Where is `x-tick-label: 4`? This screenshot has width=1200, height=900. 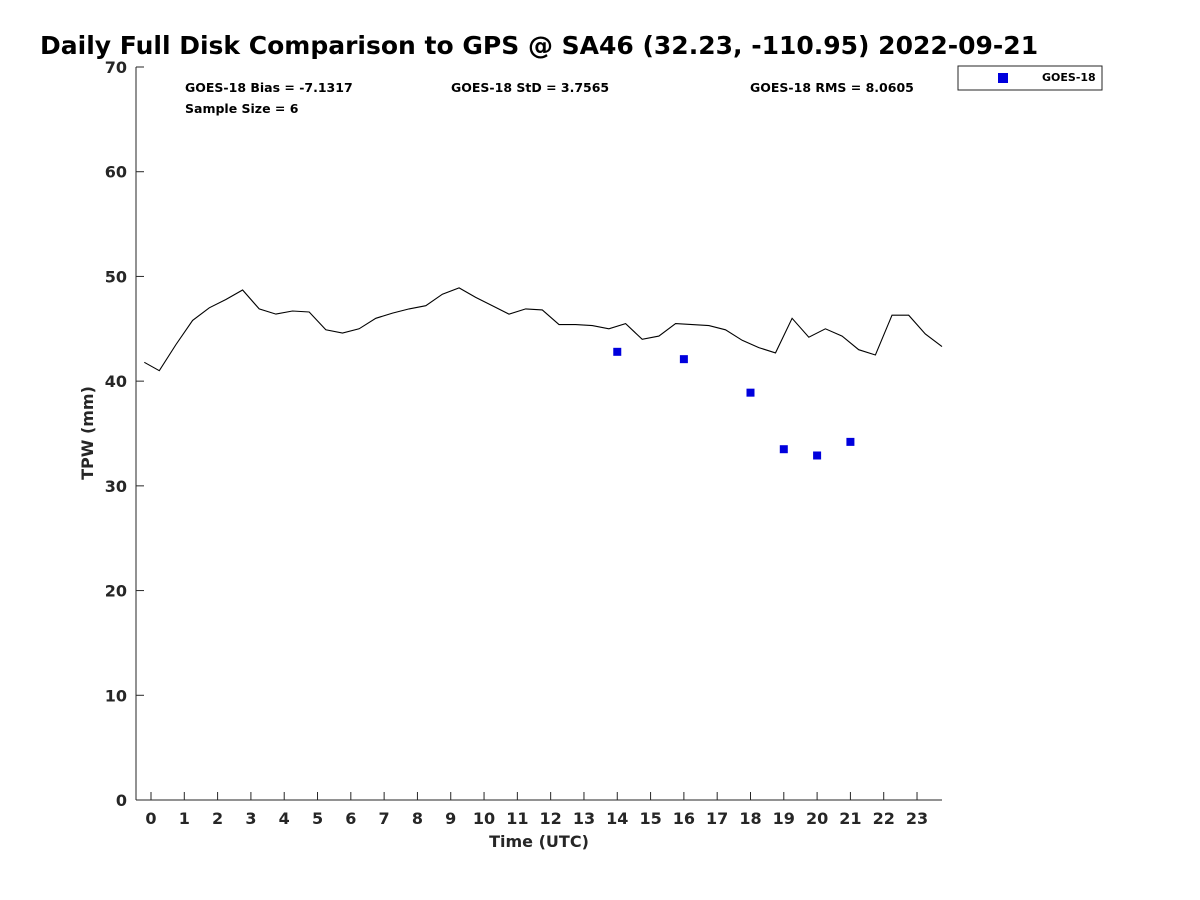
x-tick-label: 4 is located at coordinates (284, 818).